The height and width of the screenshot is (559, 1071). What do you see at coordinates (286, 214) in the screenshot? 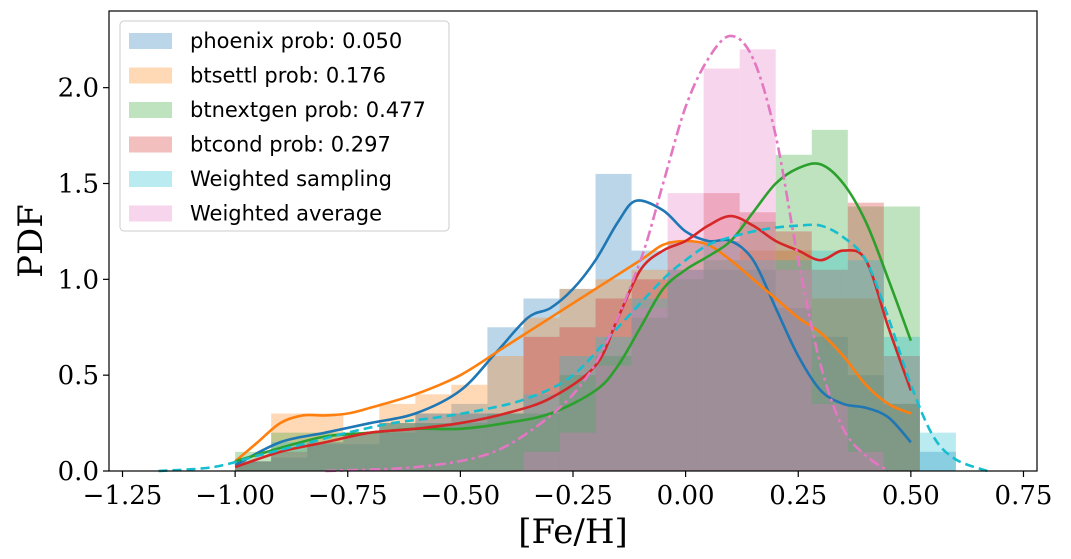
I see `legend-label-5: Weighted average` at bounding box center [286, 214].